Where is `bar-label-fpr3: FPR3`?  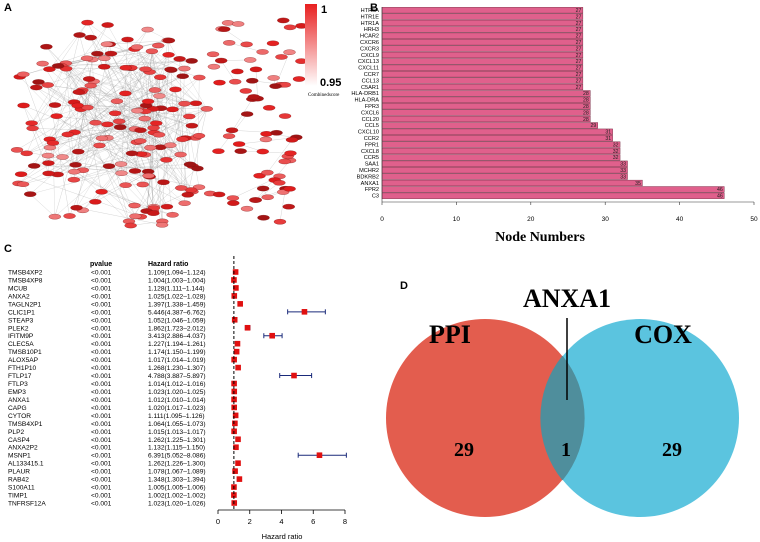 bar-label-fpr3: FPR3 is located at coordinates (372, 107).